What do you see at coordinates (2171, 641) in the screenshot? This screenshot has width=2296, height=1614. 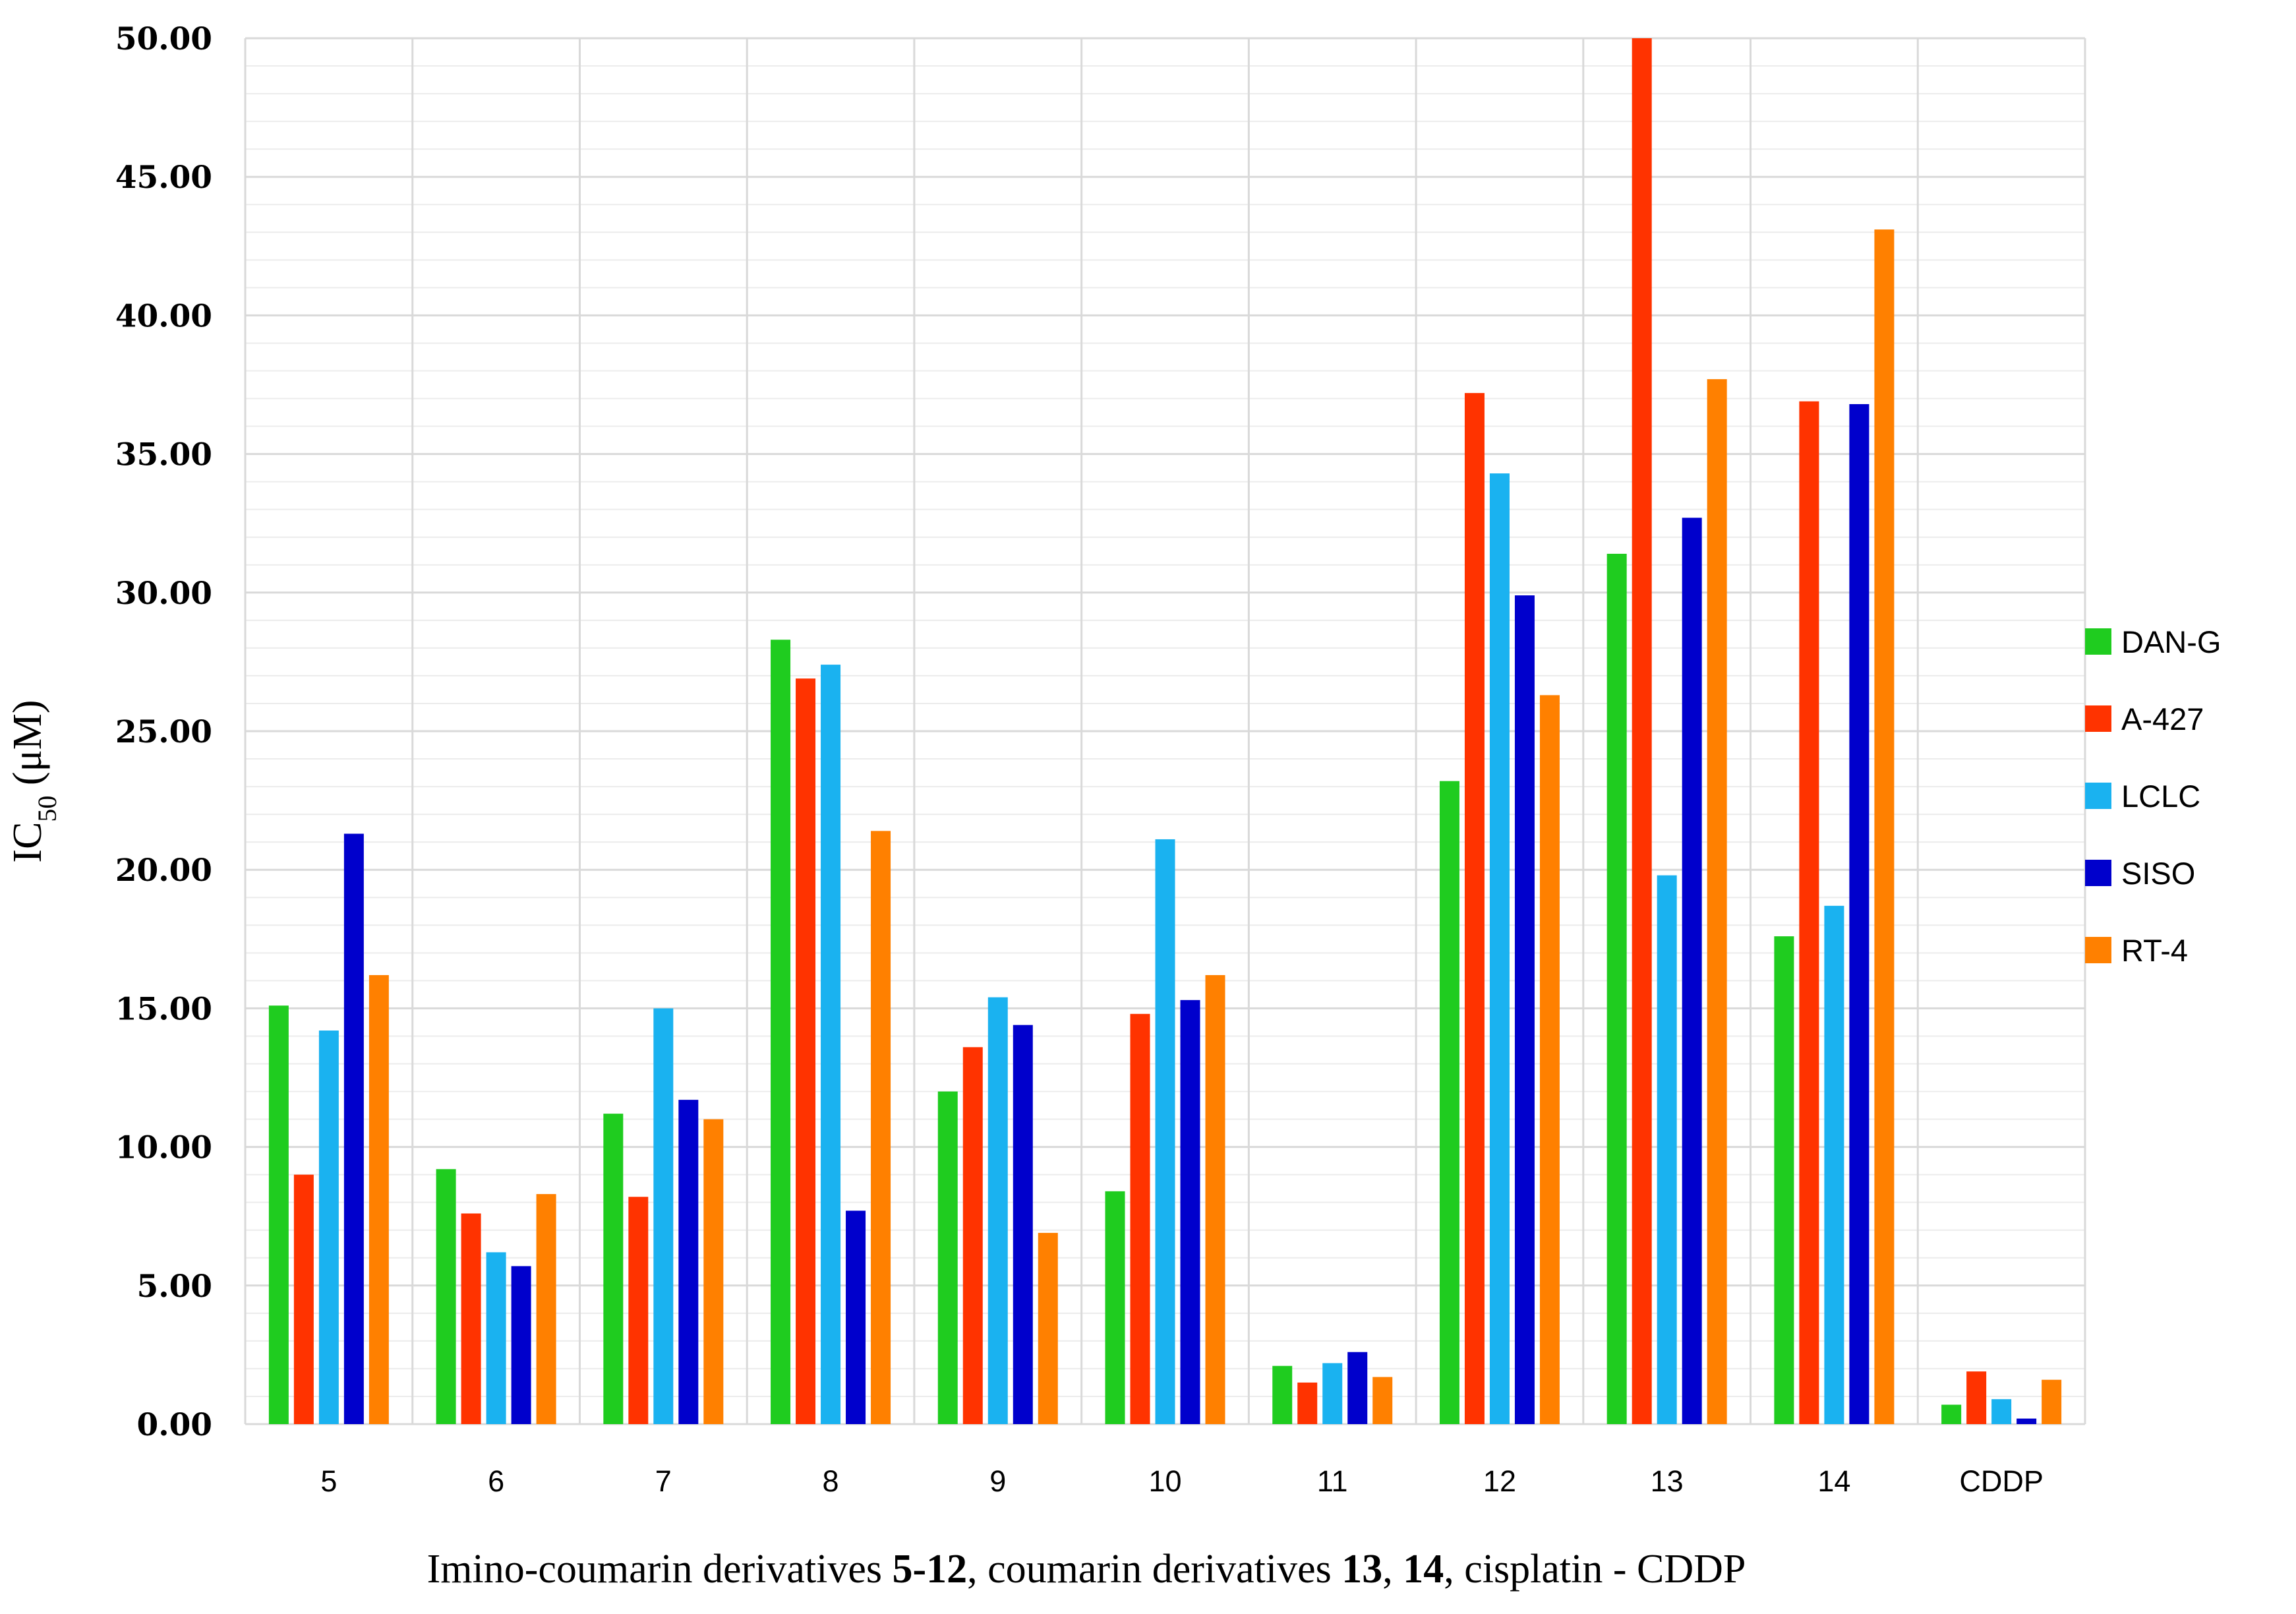 I see `legend-label-DAN-G: DAN-G` at bounding box center [2171, 641].